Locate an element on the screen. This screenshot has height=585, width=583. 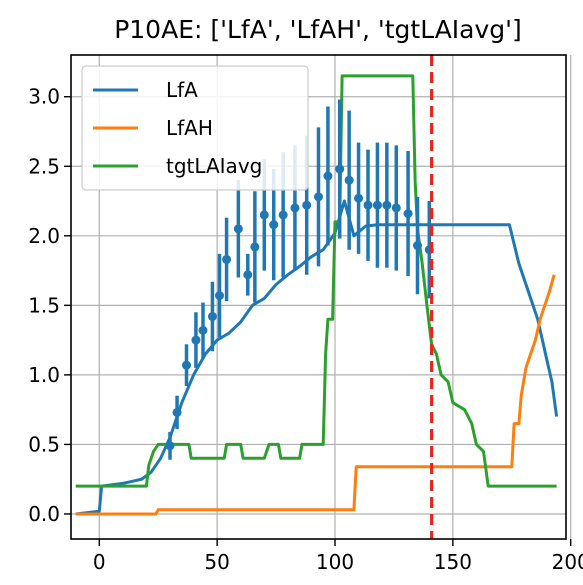
y-tick-label: 3.0 is located at coordinates (44, 97).